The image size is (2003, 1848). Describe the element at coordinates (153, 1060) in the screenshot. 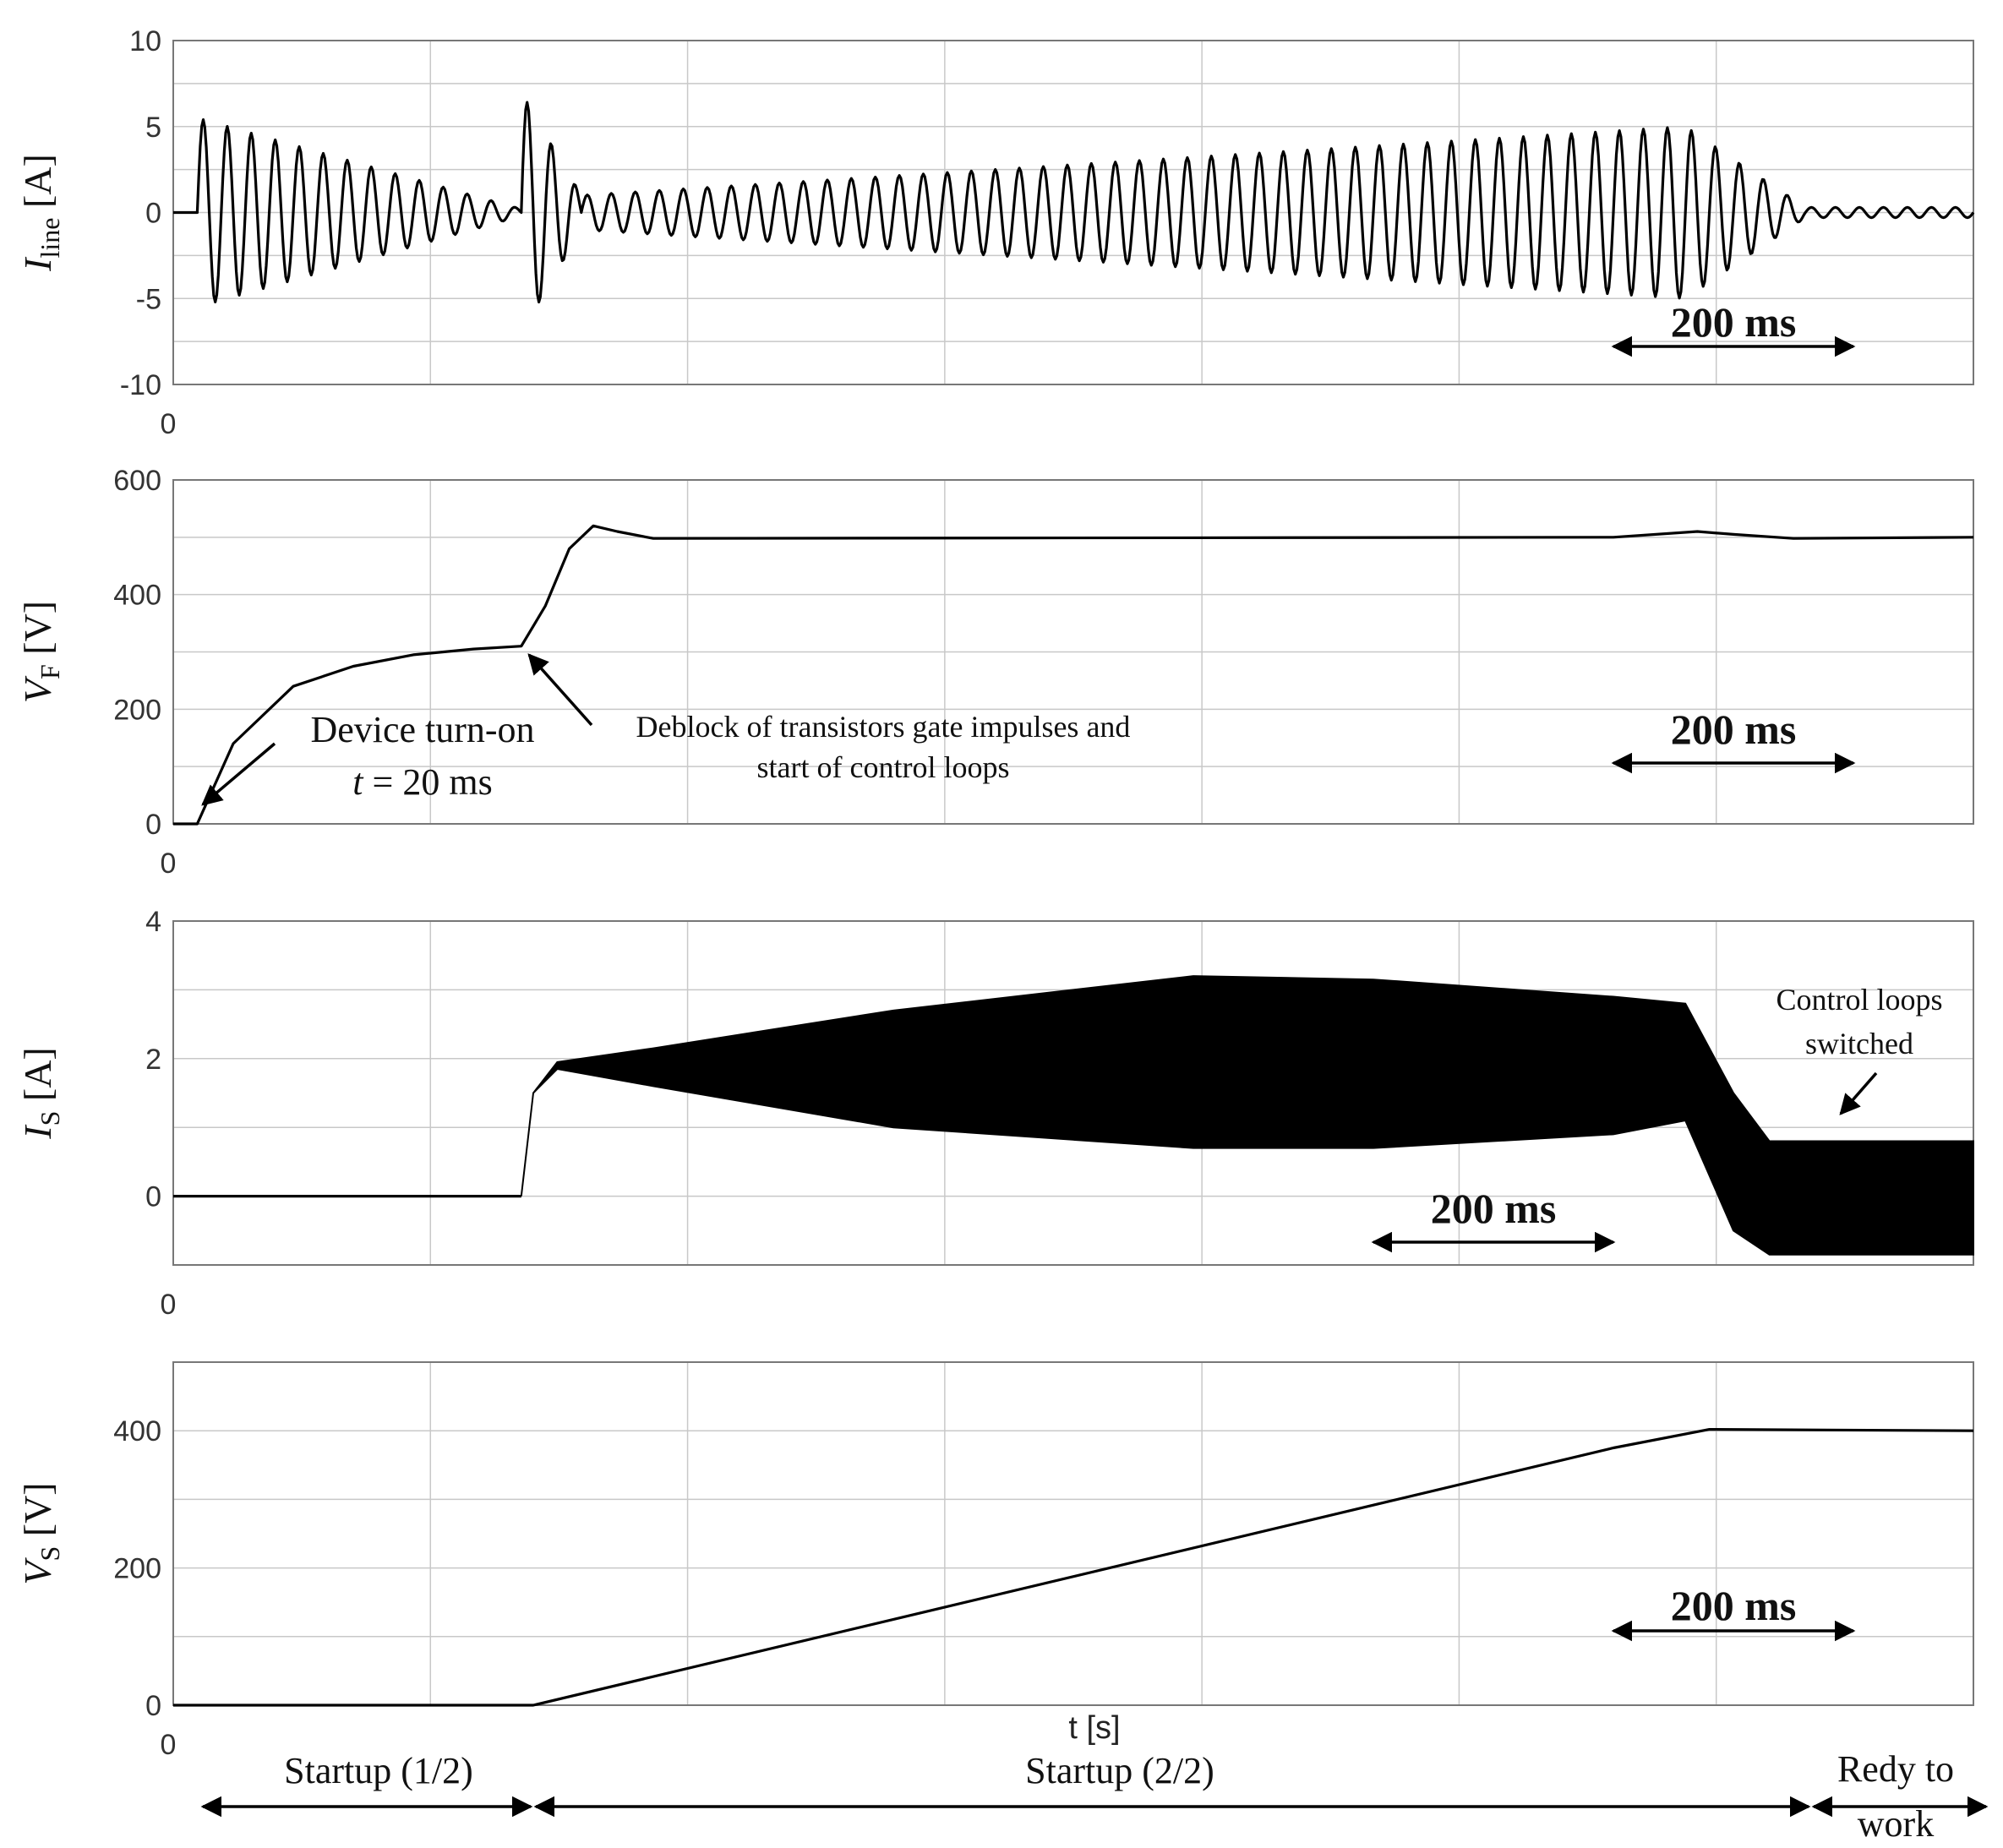

I see `y-tick-label: 2` at that location.